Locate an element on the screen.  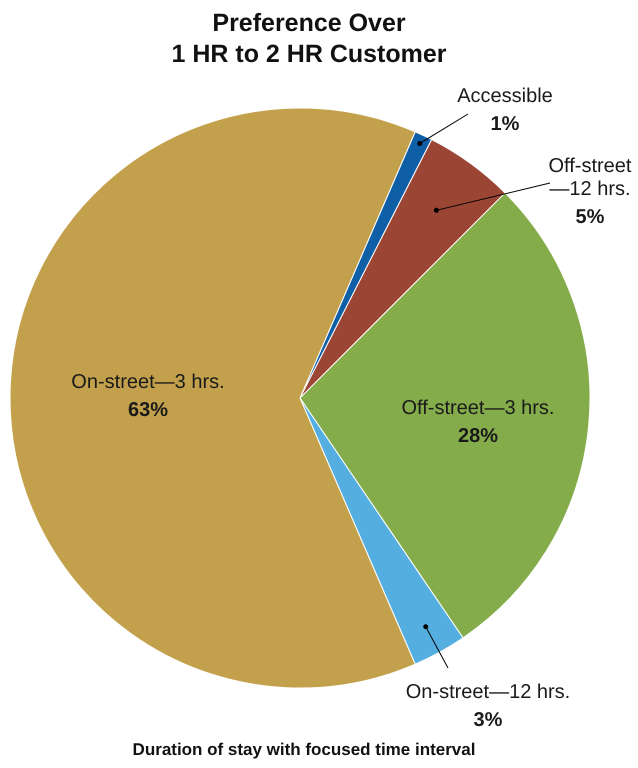
data-label: 3% is located at coordinates (488, 720).